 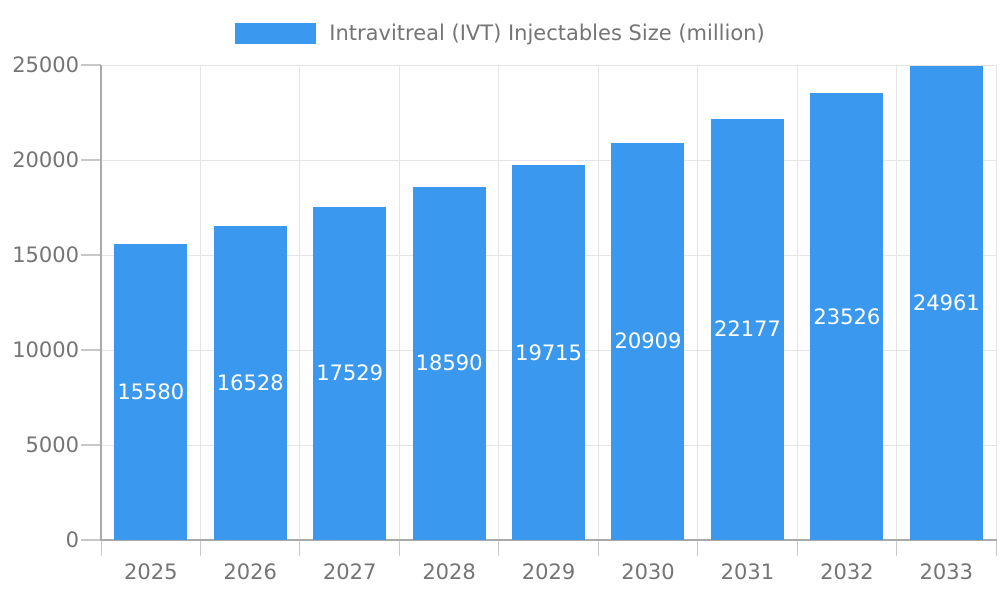 I want to click on bar-2030, so click(x=648, y=341).